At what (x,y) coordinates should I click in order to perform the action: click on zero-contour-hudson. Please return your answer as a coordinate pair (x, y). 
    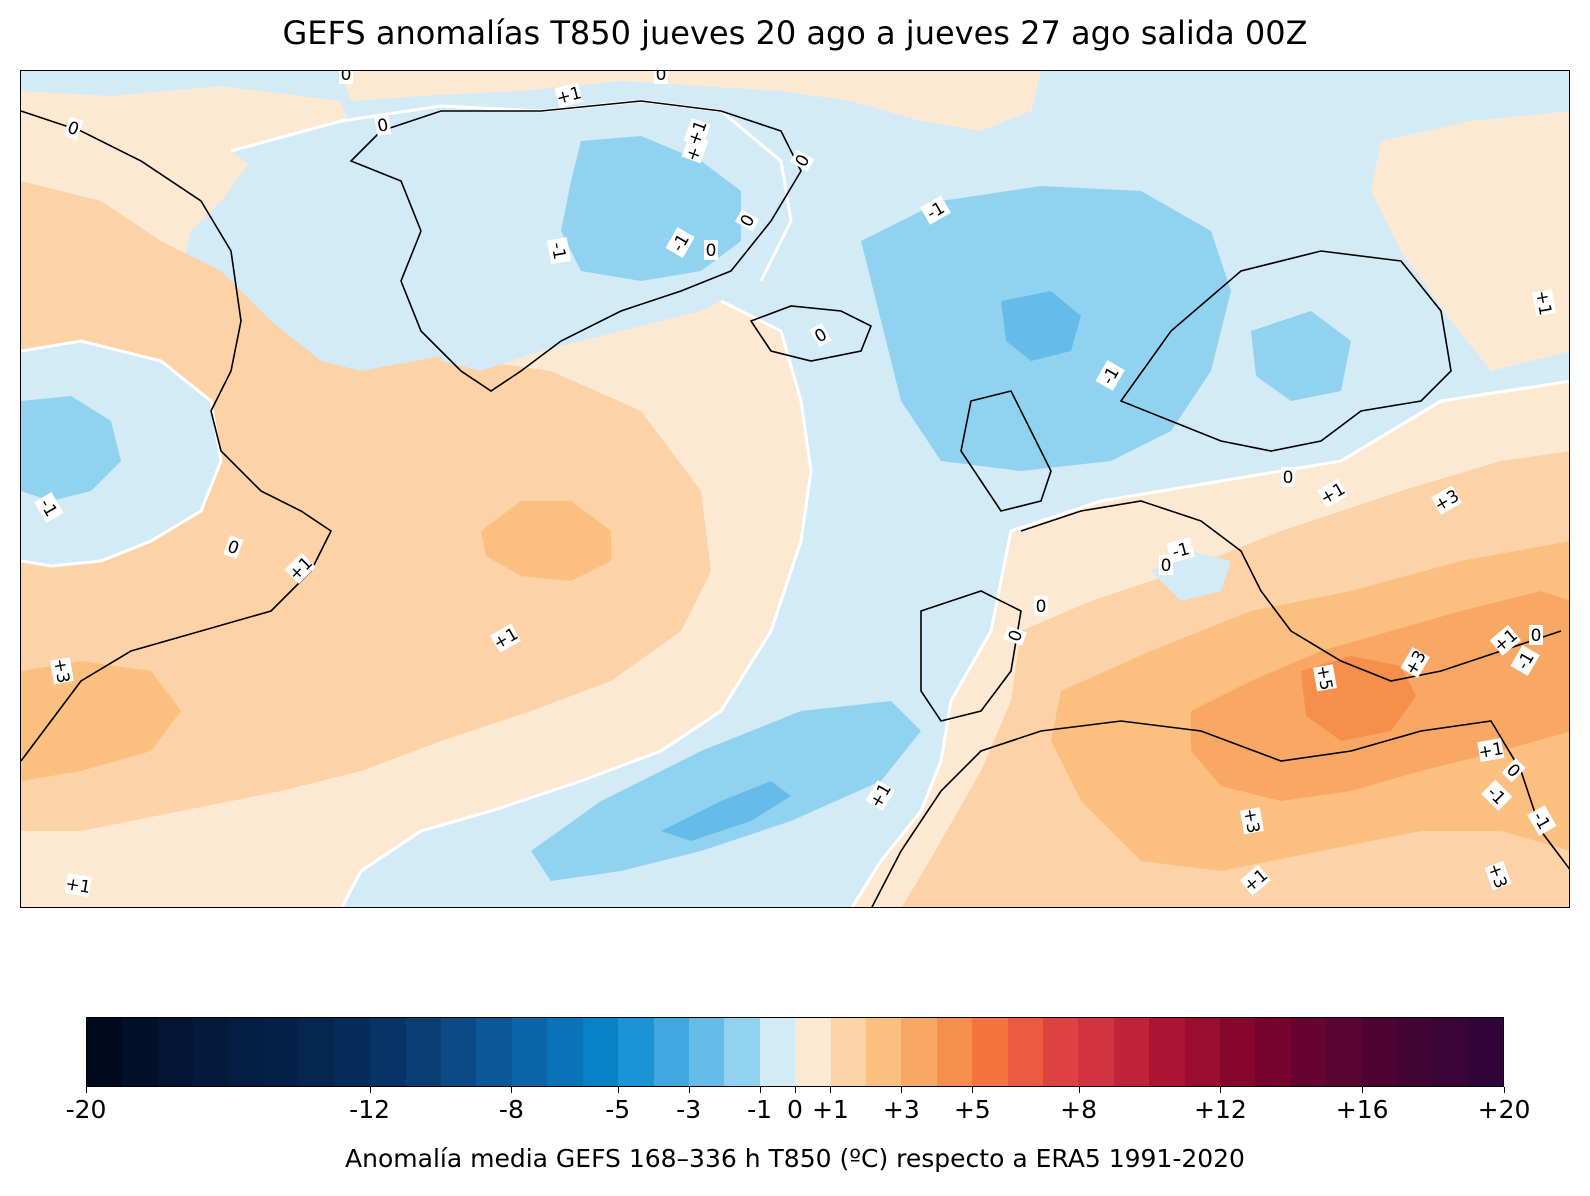
    Looking at the image, I should click on (122, 453).